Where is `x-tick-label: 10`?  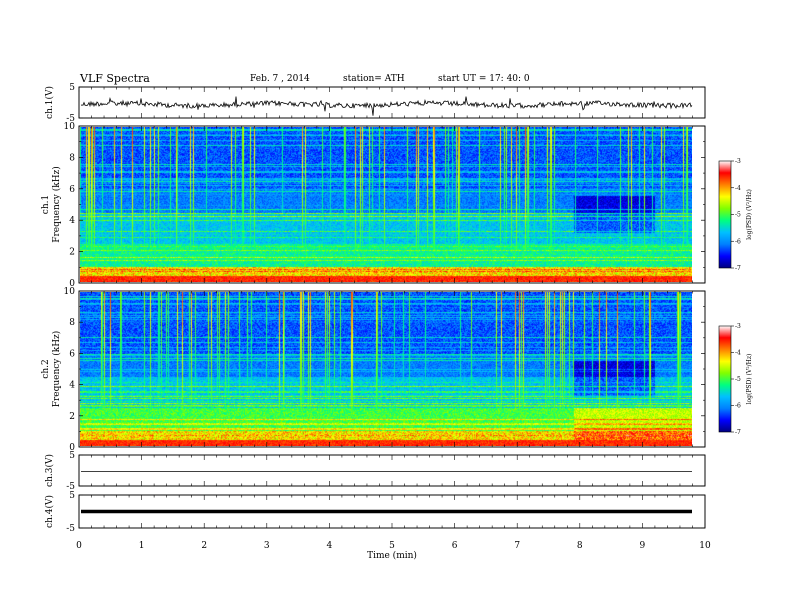
x-tick-label: 10 is located at coordinates (705, 546).